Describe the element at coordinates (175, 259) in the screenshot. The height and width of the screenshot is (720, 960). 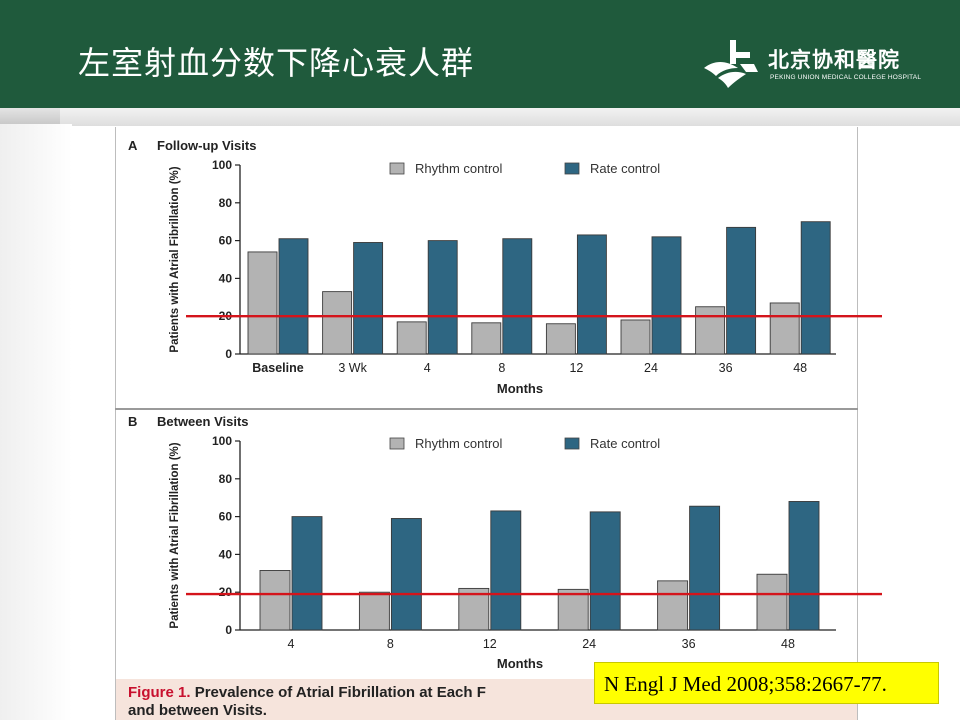
I see `panel-a-ylabel: Patients with Atrial Fibrillation (%)` at that location.